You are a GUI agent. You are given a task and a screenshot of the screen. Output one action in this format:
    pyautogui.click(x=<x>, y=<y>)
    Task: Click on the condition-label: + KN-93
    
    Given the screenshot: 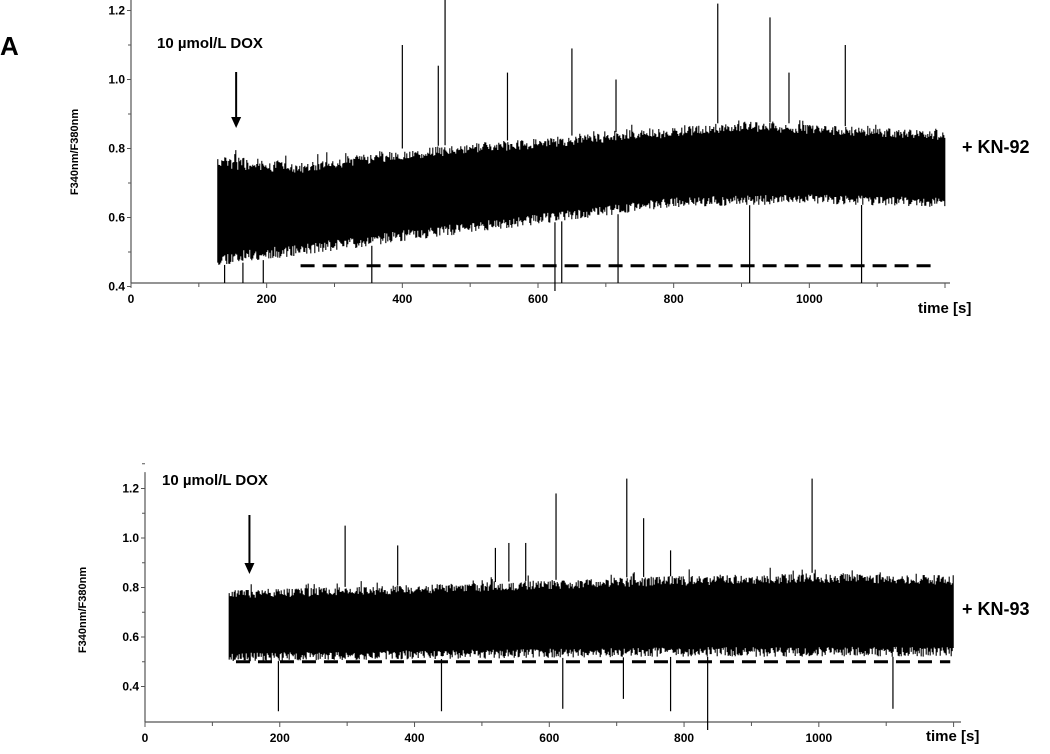 What is the action you would take?
    pyautogui.click(x=996, y=609)
    